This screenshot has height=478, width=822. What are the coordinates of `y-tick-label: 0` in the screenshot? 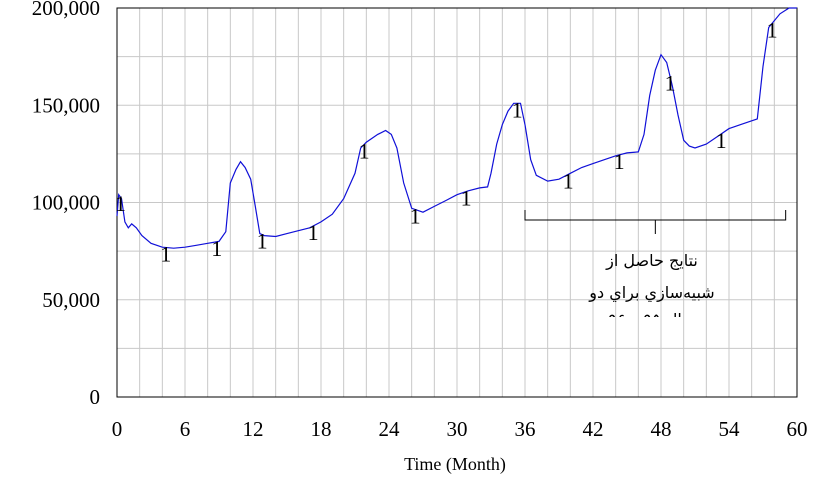 It's located at (95, 397).